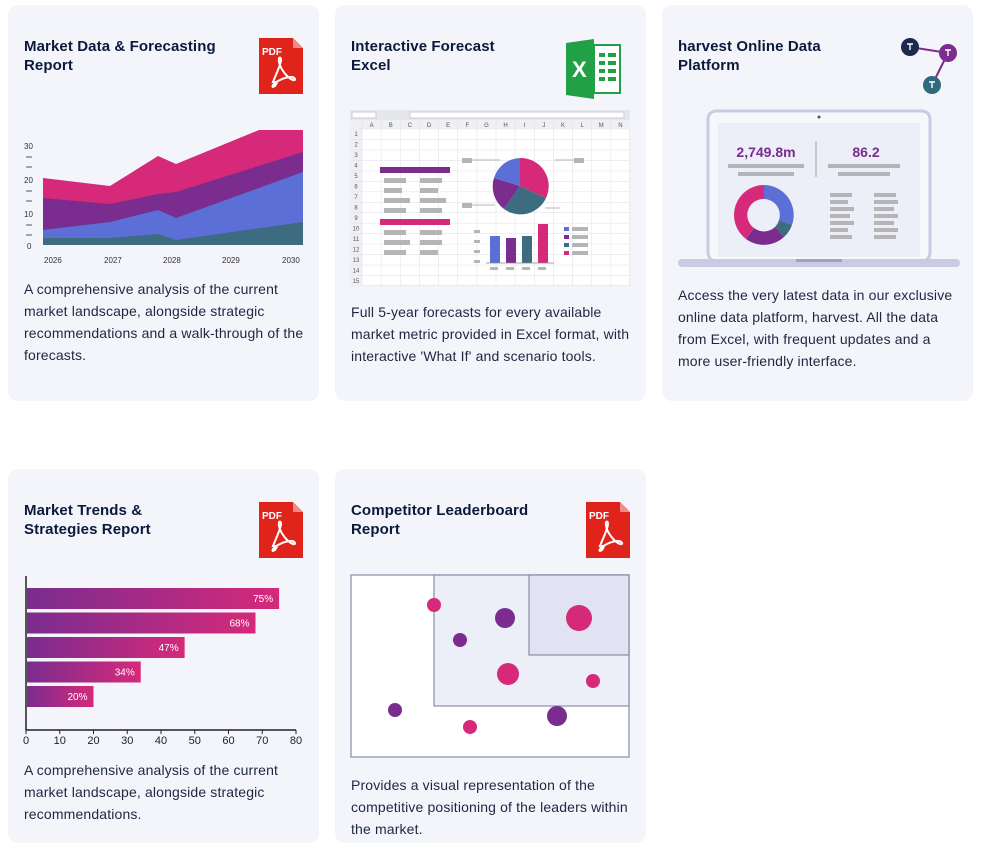  Describe the element at coordinates (929, 66) in the screenshot. I see `network-icon` at that location.